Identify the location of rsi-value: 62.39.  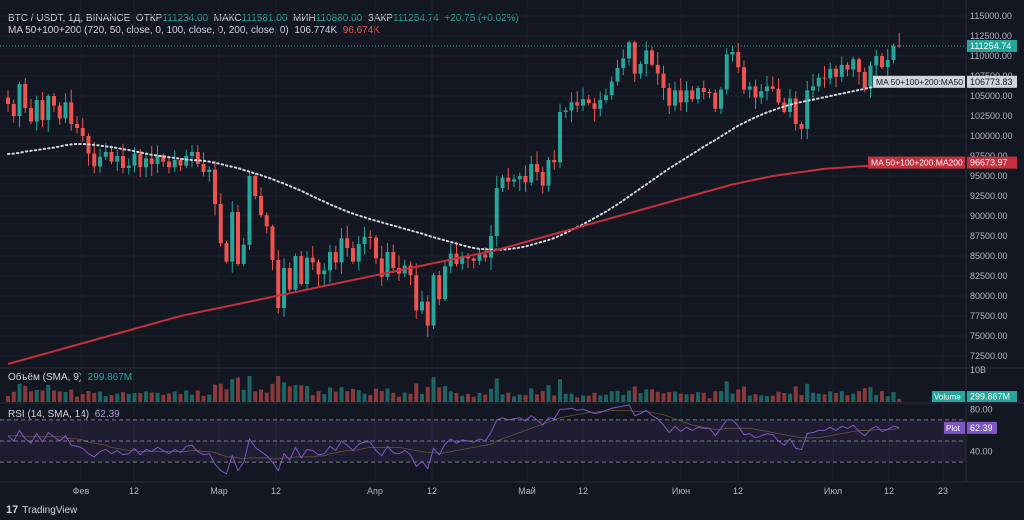
(107, 414).